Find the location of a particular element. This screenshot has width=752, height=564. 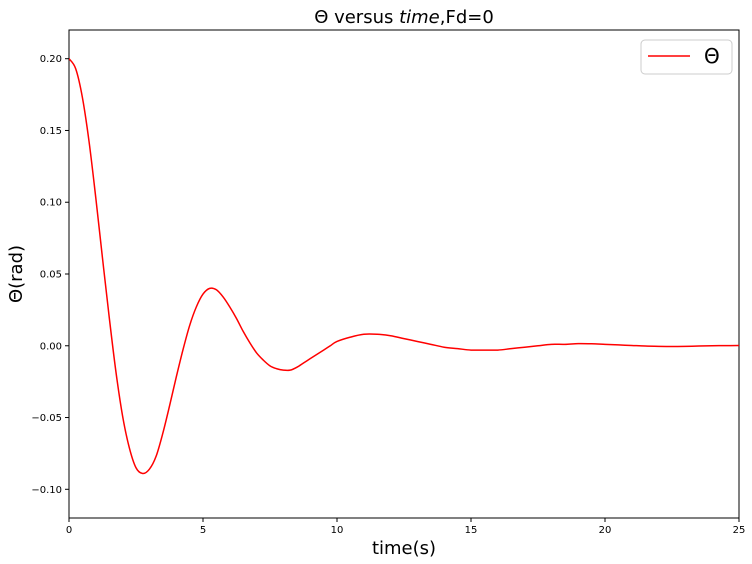

y-axis-label: Θ(rad) is located at coordinates (16, 274).